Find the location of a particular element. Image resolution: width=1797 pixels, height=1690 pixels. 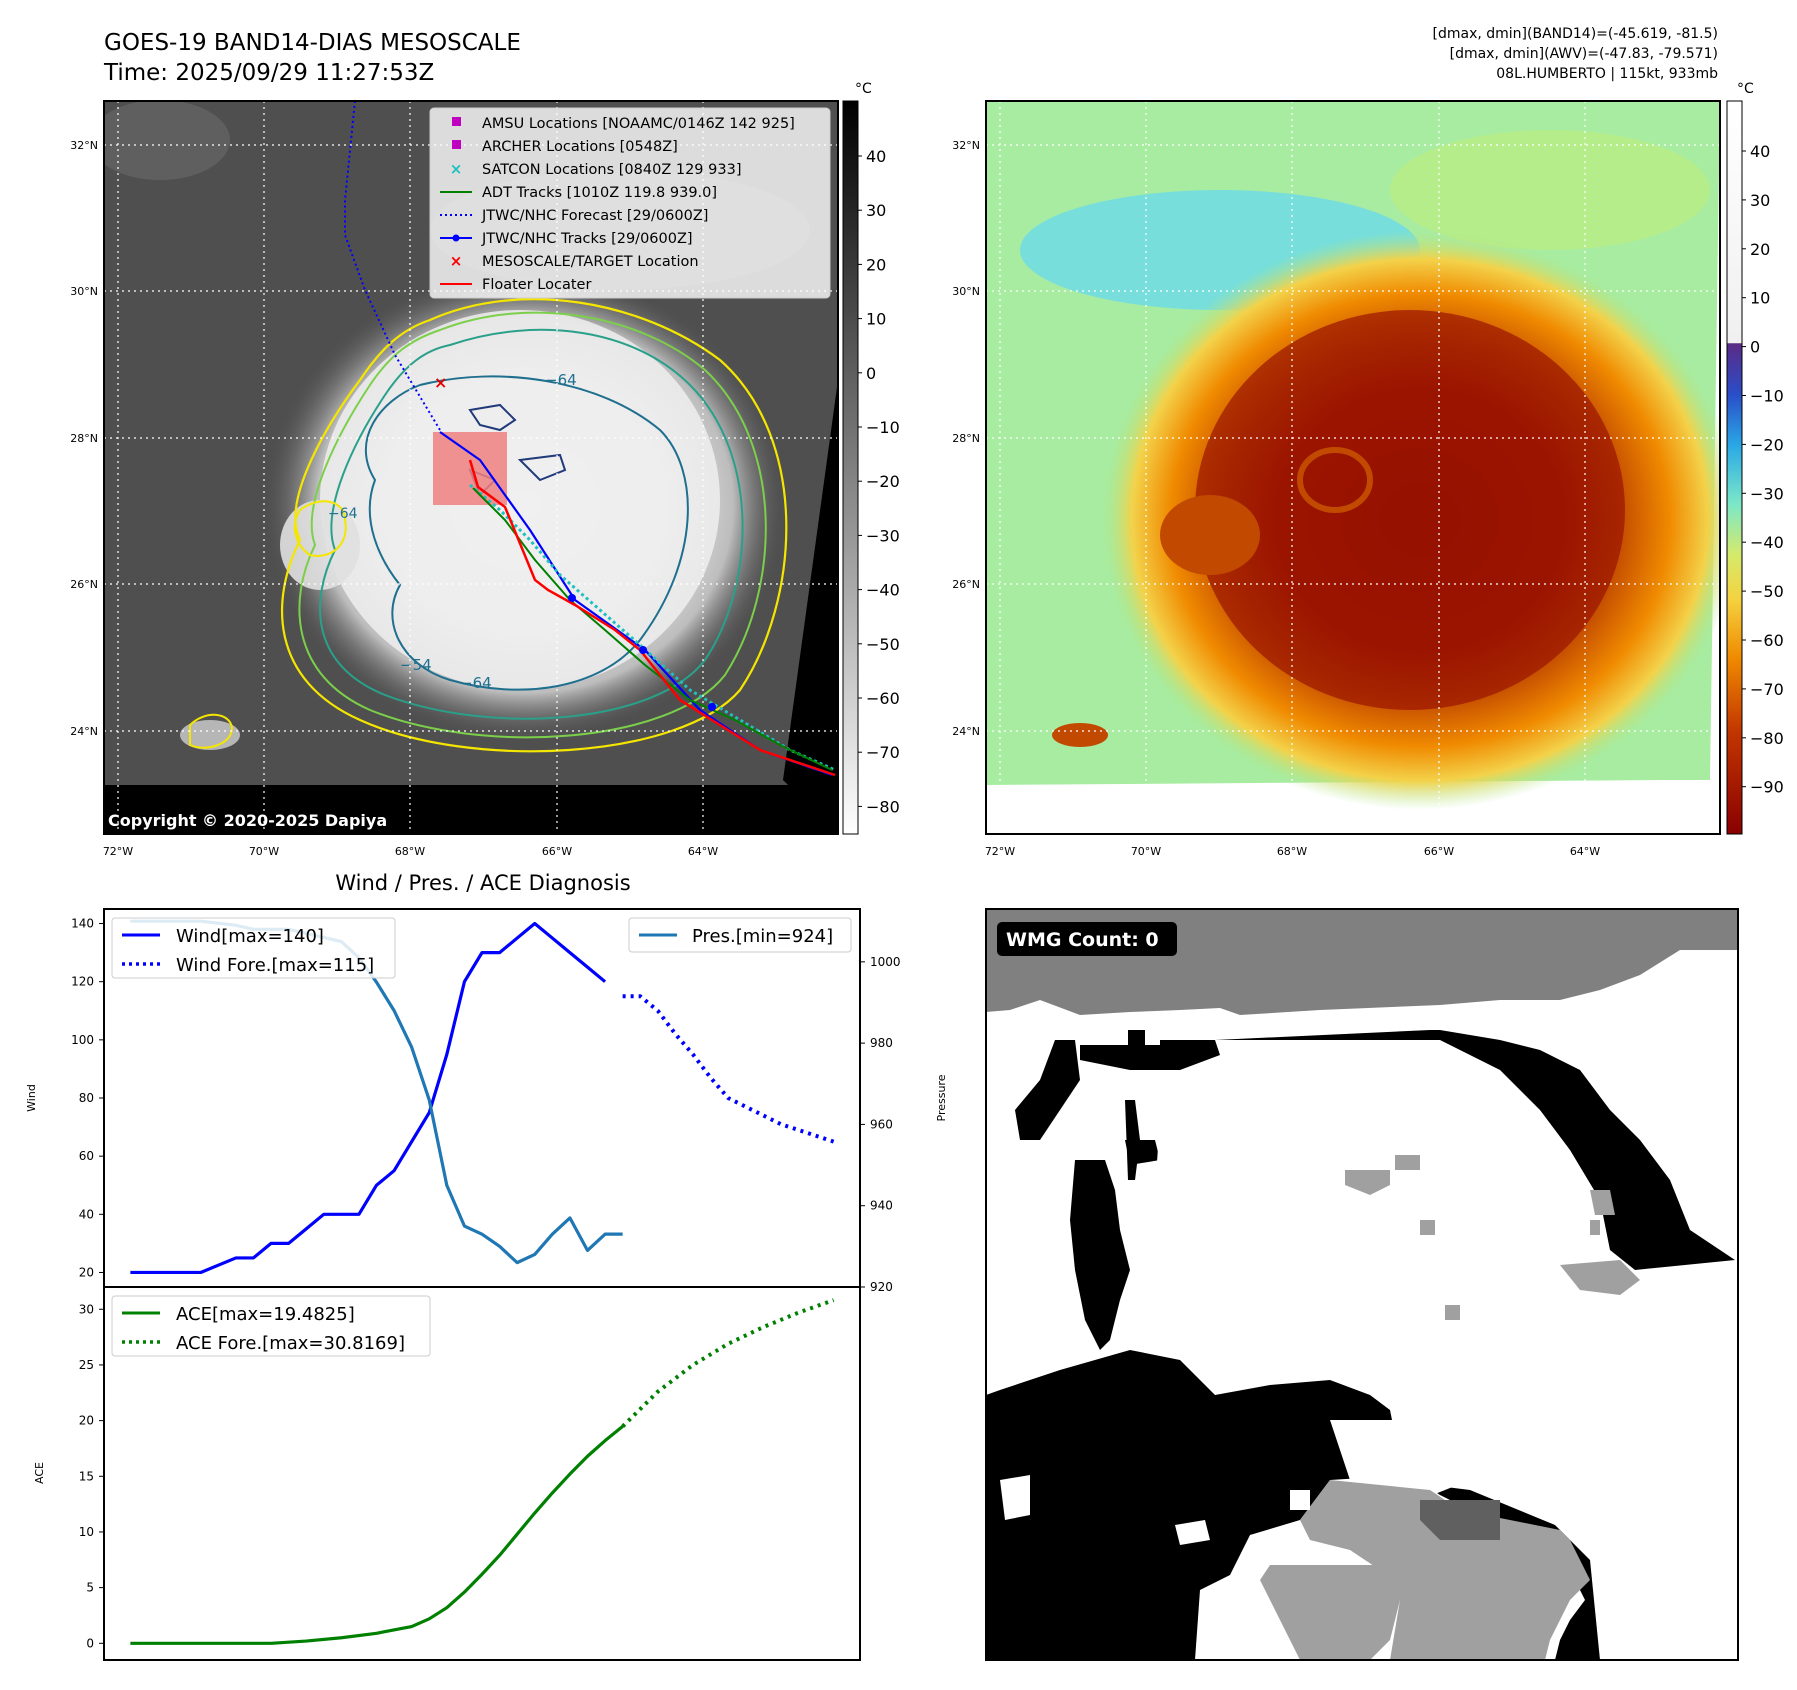

legend-marker-6: × is located at coordinates (456, 261).